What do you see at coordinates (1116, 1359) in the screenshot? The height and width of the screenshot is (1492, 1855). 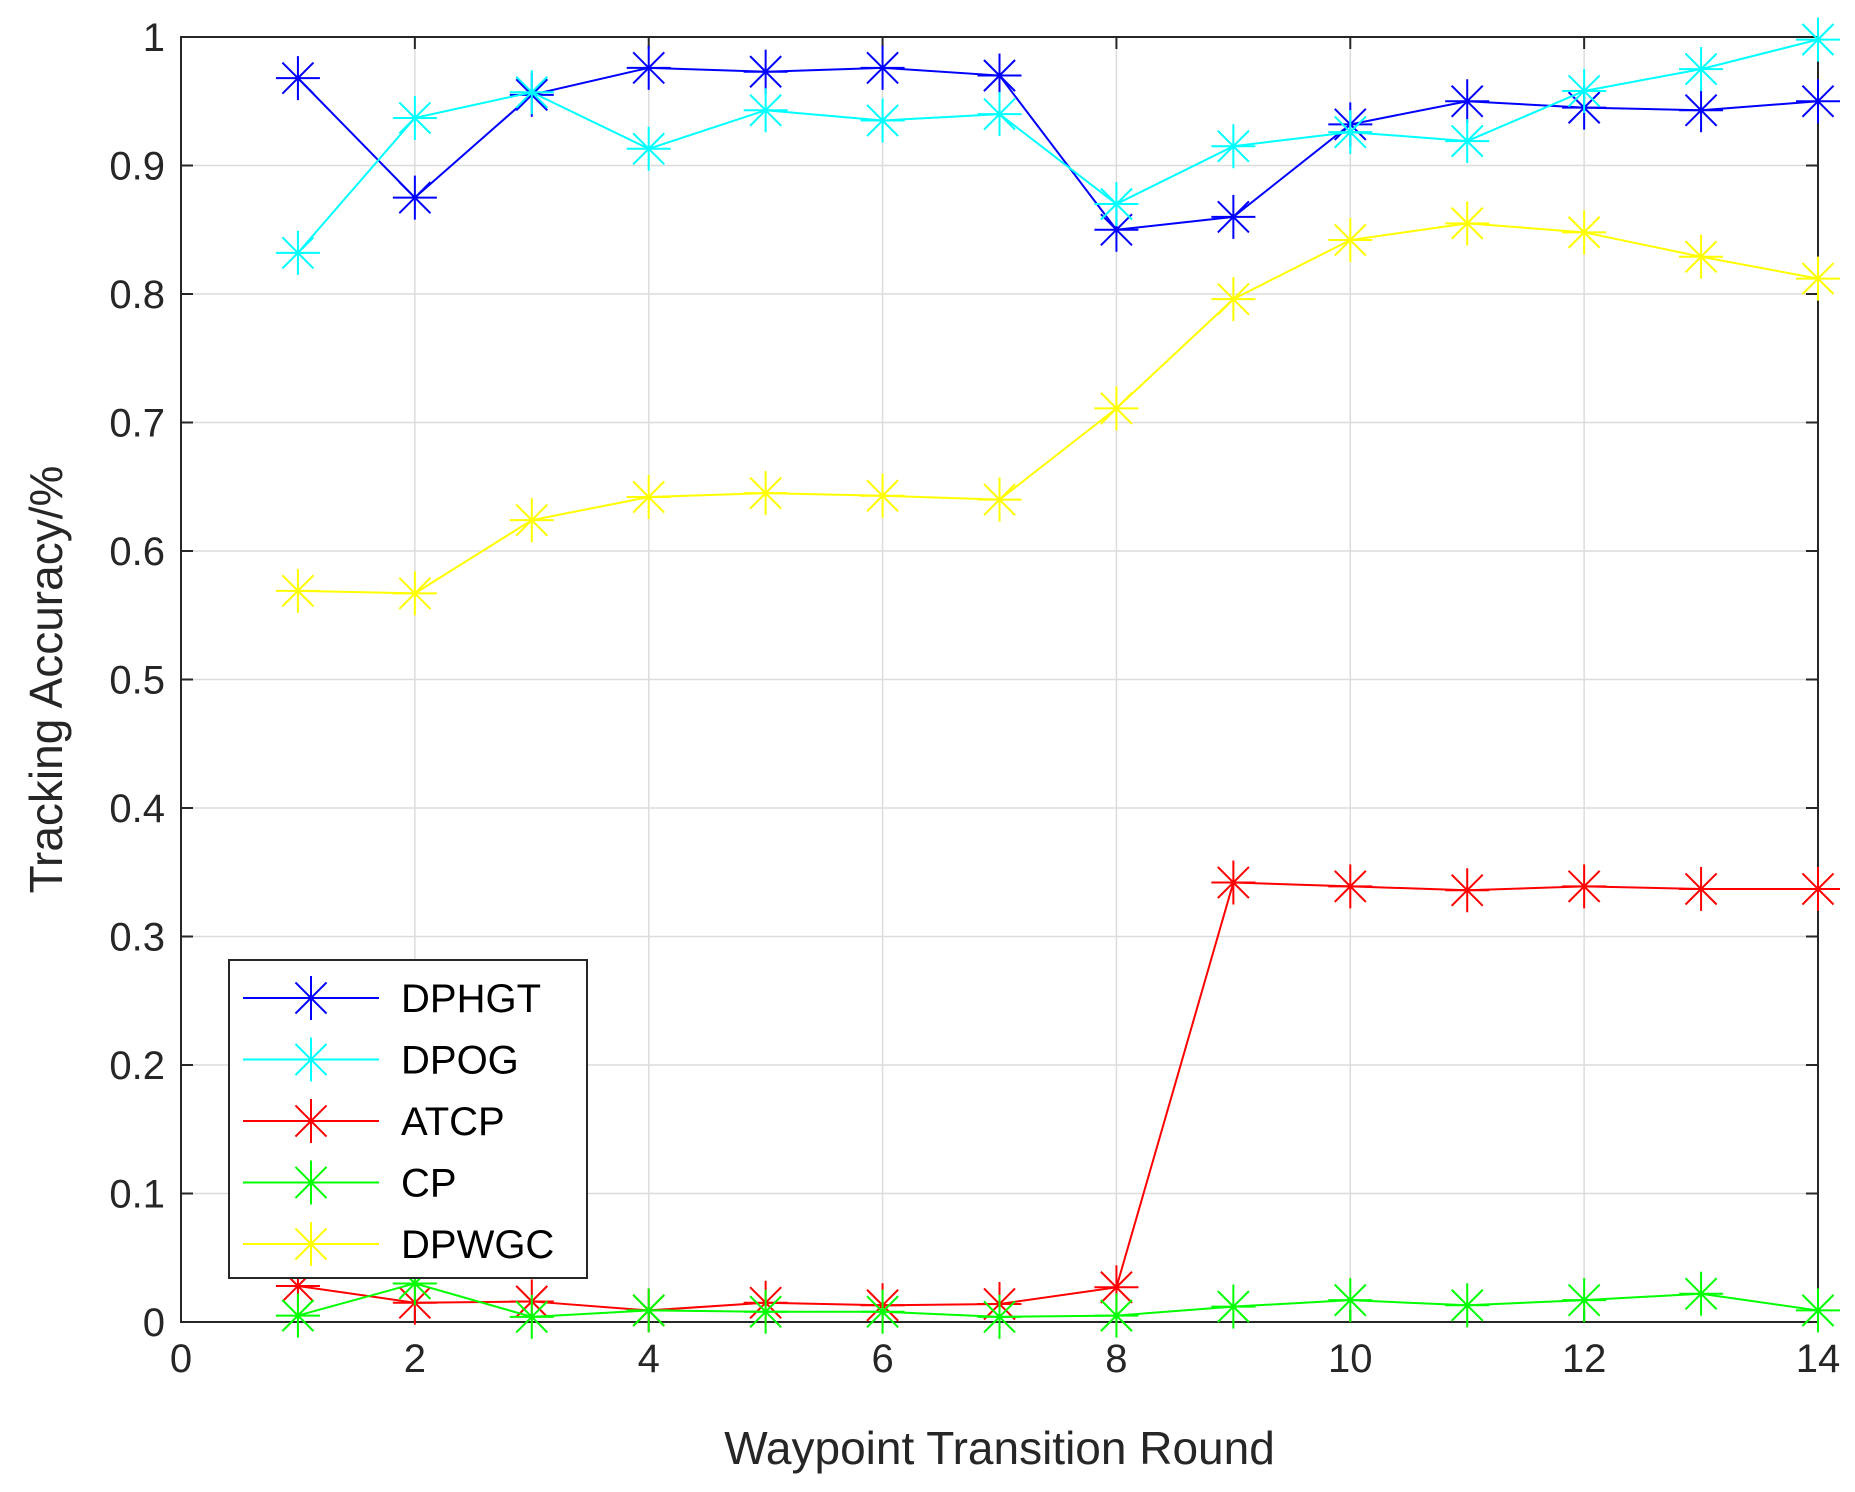 I see `x-tick-label: 8` at bounding box center [1116, 1359].